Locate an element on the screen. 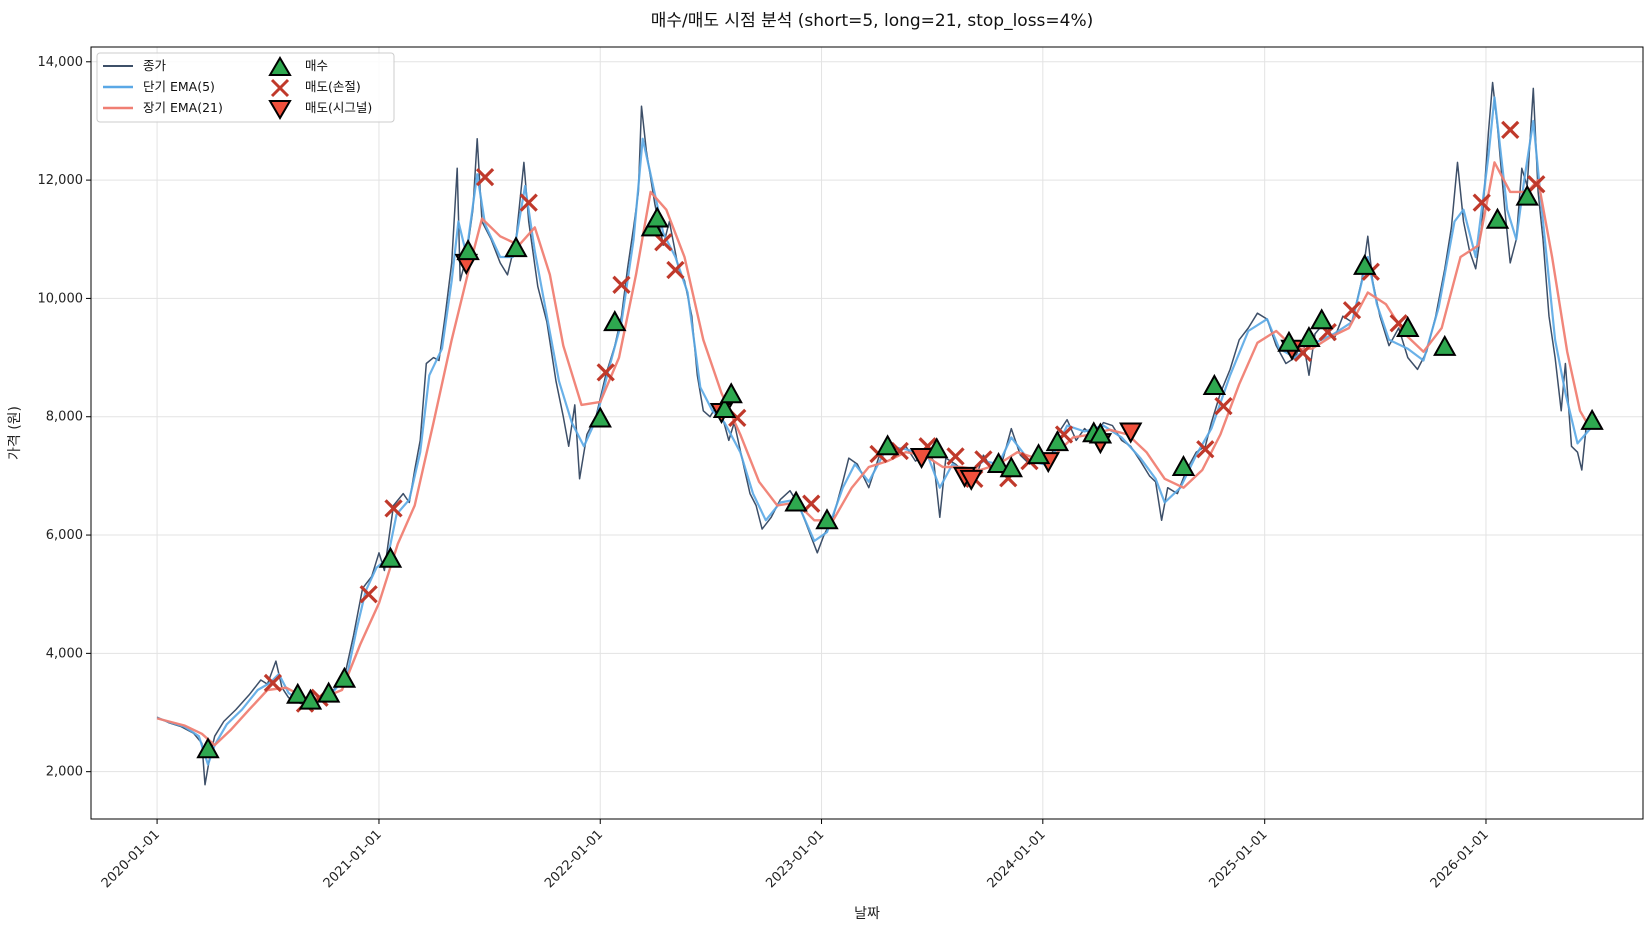  y-tick-label: 10,000 is located at coordinates (61, 298).